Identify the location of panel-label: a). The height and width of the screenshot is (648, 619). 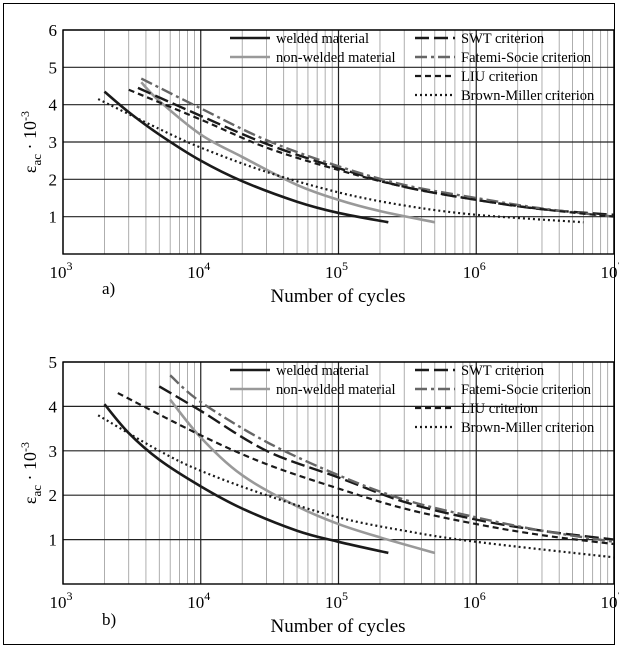
(108, 288).